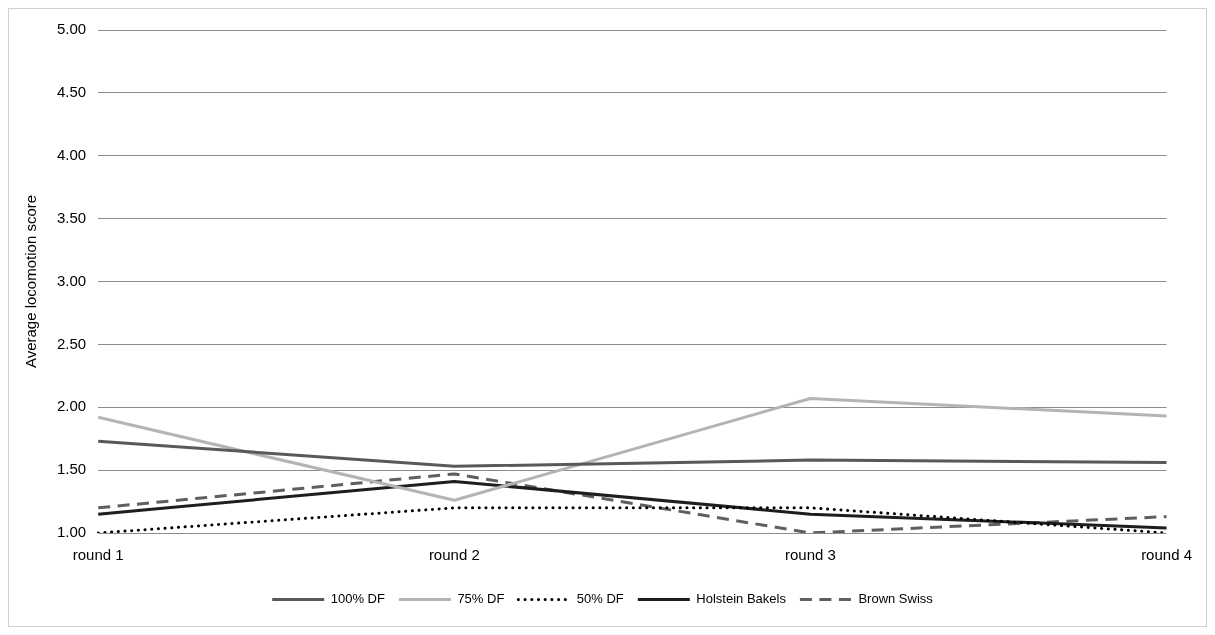 Image resolution: width=1215 pixels, height=635 pixels. Describe the element at coordinates (481, 599) in the screenshot. I see `legend-label: 75% DF` at that location.